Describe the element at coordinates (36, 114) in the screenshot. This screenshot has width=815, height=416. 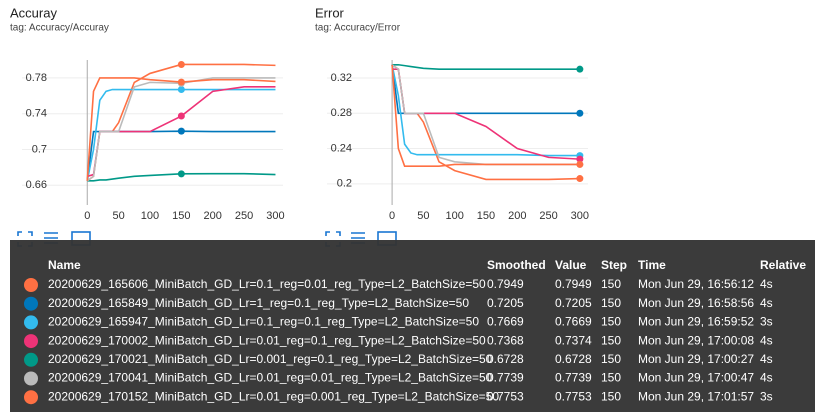
I see `y-tick-label: 0.74` at that location.